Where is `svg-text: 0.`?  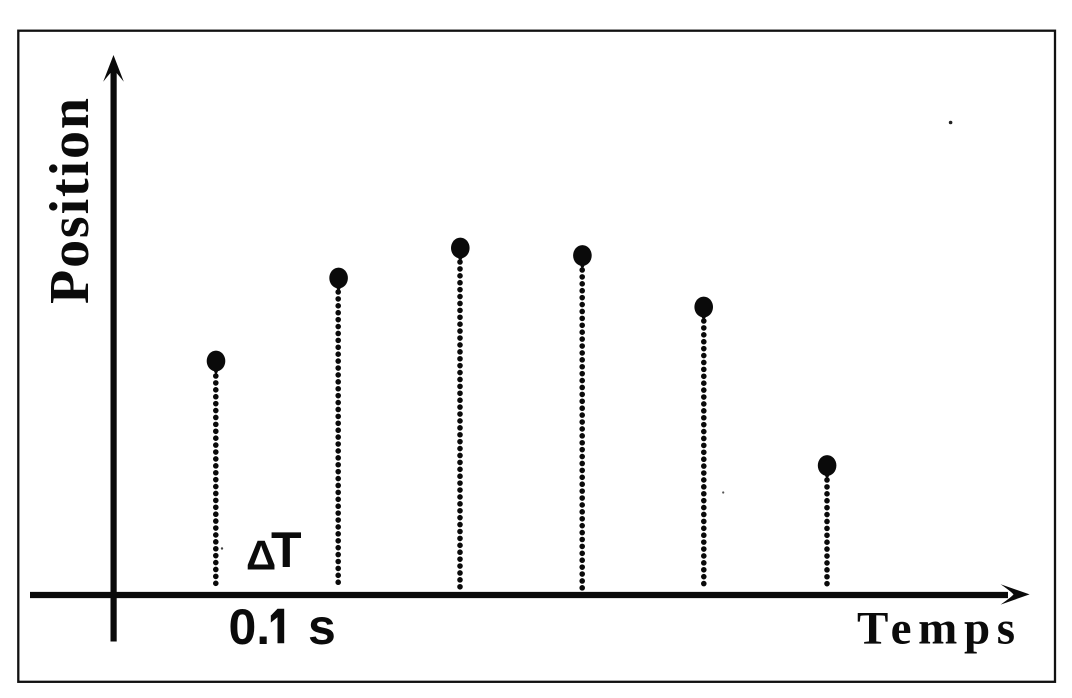 svg-text: 0. is located at coordinates (250, 627).